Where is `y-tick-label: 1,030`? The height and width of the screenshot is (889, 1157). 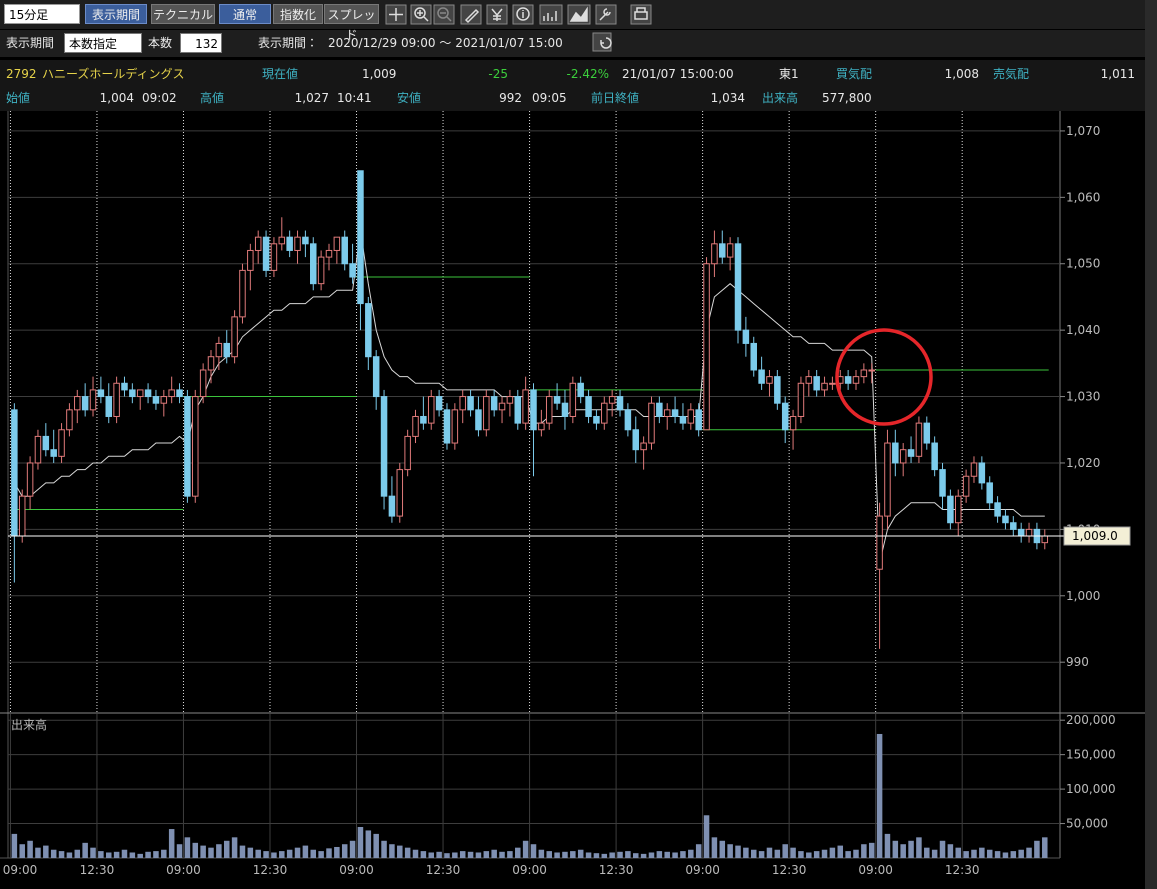 y-tick-label: 1,030 is located at coordinates (1083, 397).